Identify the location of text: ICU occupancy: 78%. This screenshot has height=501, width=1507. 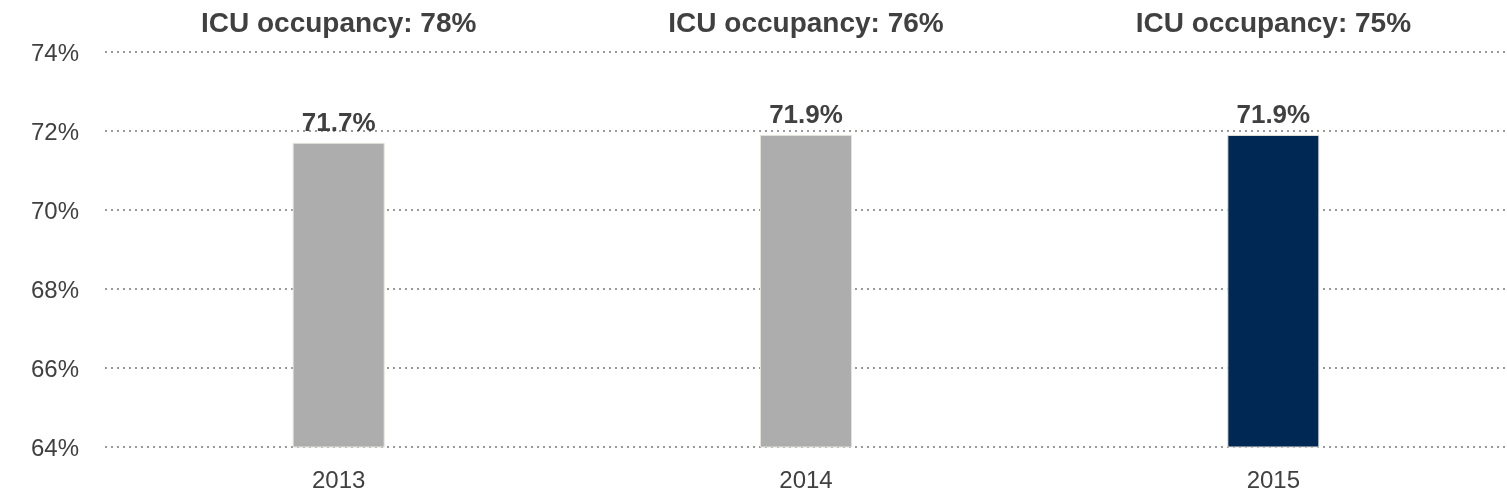
(338, 22).